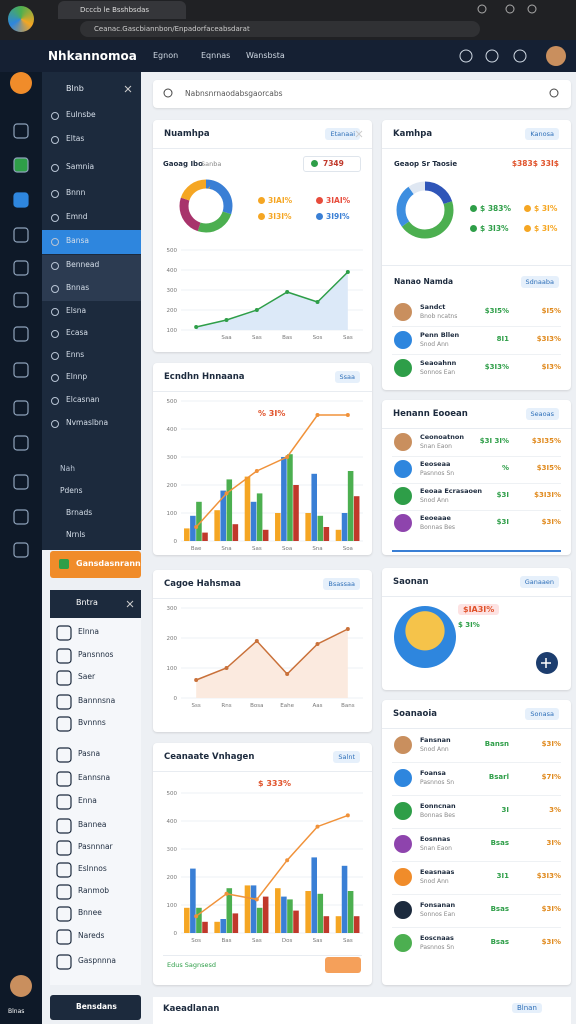 The height and width of the screenshot is (1024, 576). Describe the element at coordinates (92, 722) in the screenshot. I see `panel-item: Bvnnns` at that location.